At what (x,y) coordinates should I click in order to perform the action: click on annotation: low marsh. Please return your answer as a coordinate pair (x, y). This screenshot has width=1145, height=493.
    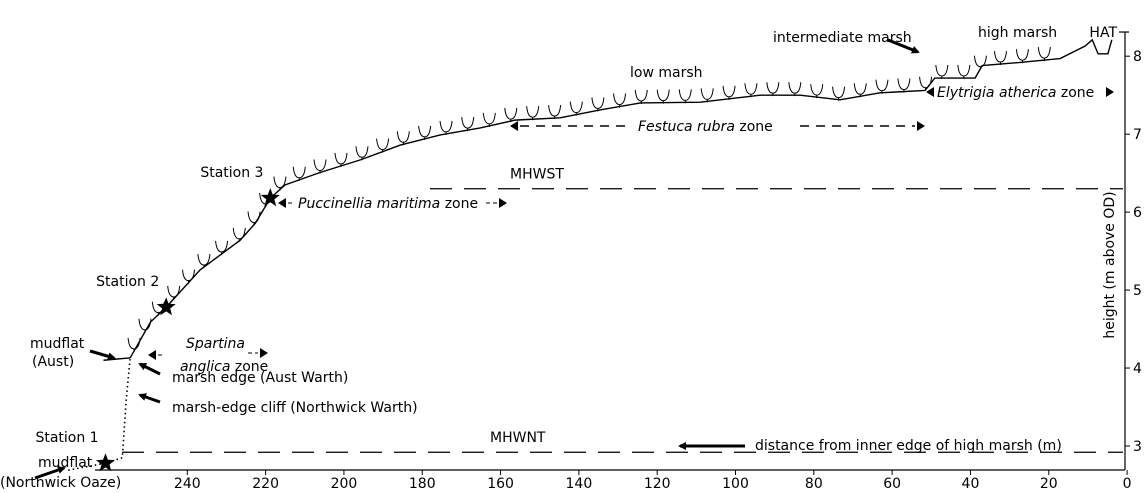
    Looking at the image, I should click on (666, 73).